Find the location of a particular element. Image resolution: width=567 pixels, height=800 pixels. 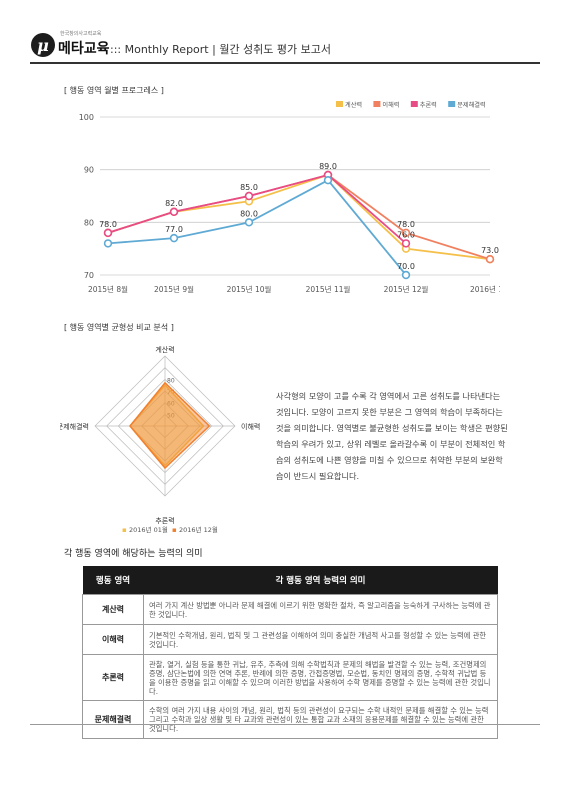

legend-label: 추론력 is located at coordinates (428, 105).